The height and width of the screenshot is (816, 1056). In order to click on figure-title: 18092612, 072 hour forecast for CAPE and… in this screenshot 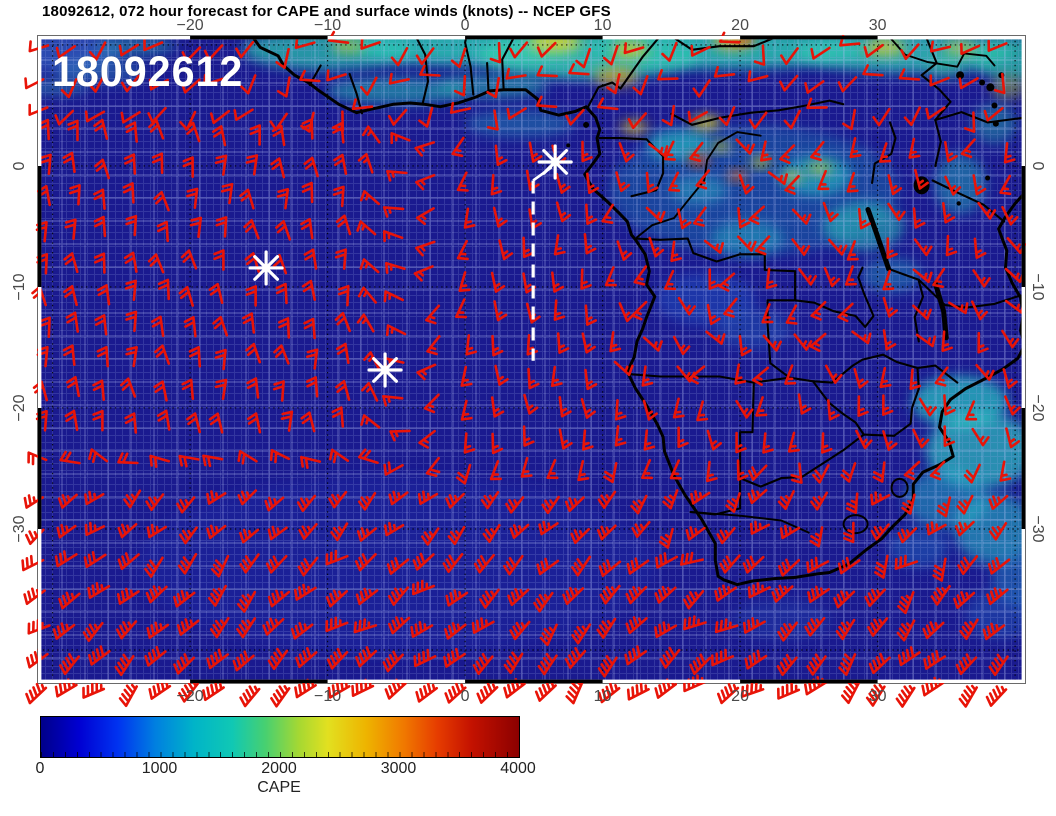, I will do `click(326, 11)`.